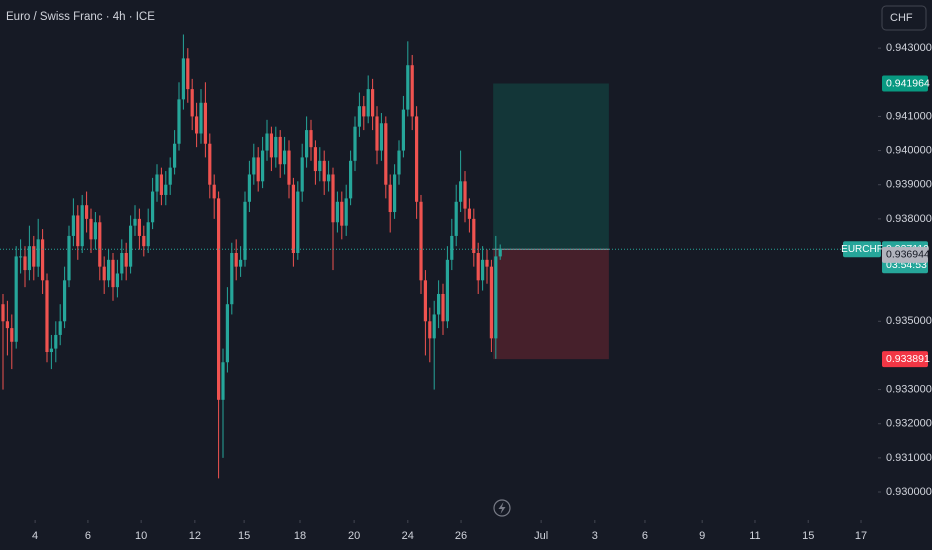 The image size is (932, 550). Describe the element at coordinates (909, 116) in the screenshot. I see `y-tick-label: 0.941000` at that location.